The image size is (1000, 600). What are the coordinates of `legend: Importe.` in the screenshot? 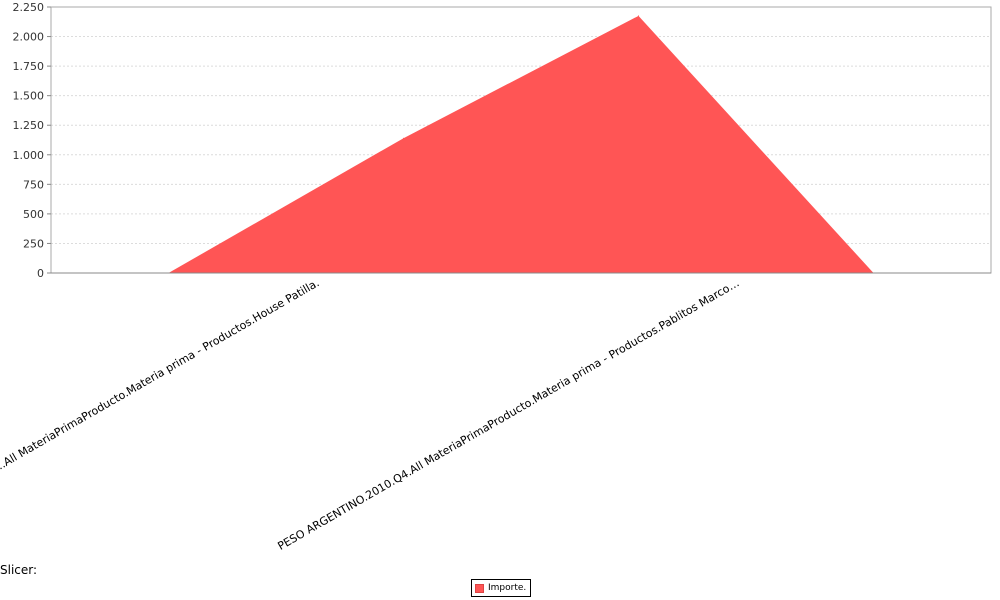 It's located at (501, 588).